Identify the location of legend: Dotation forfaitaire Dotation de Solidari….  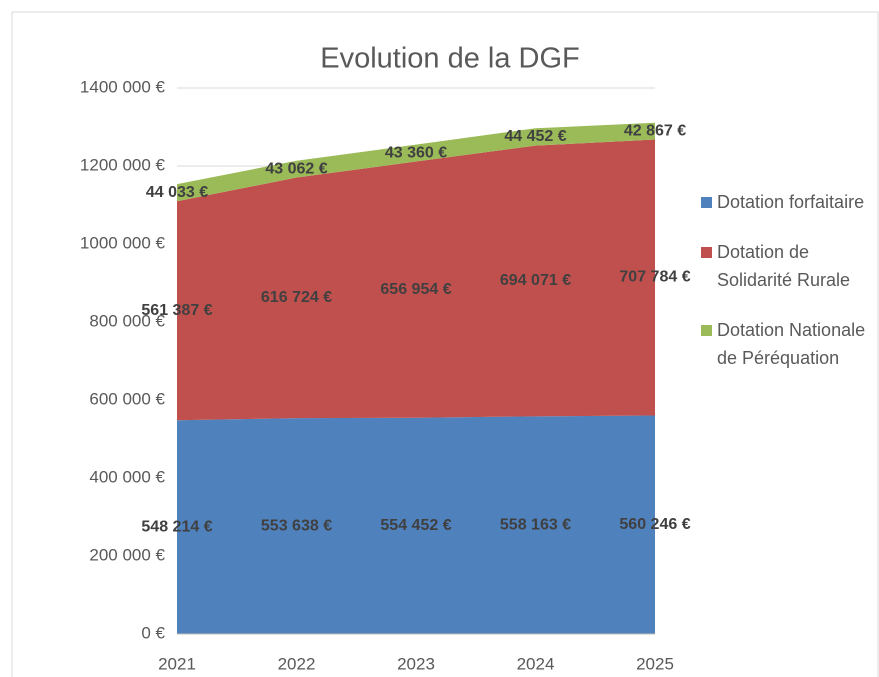
(787, 291).